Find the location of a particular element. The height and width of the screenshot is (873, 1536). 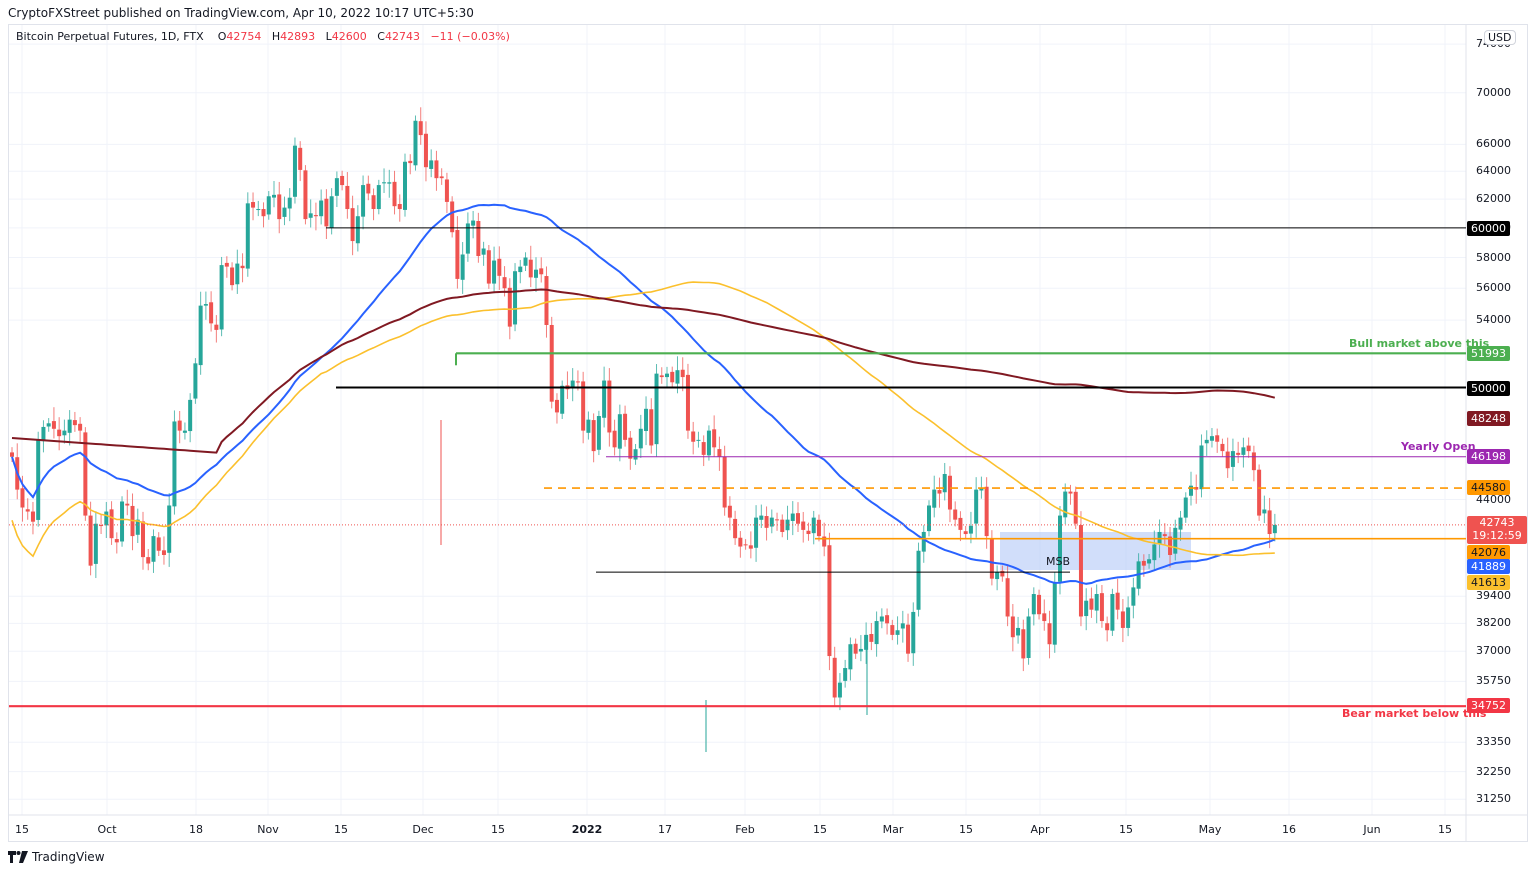

price-tick: 64000 is located at coordinates (1493, 171).